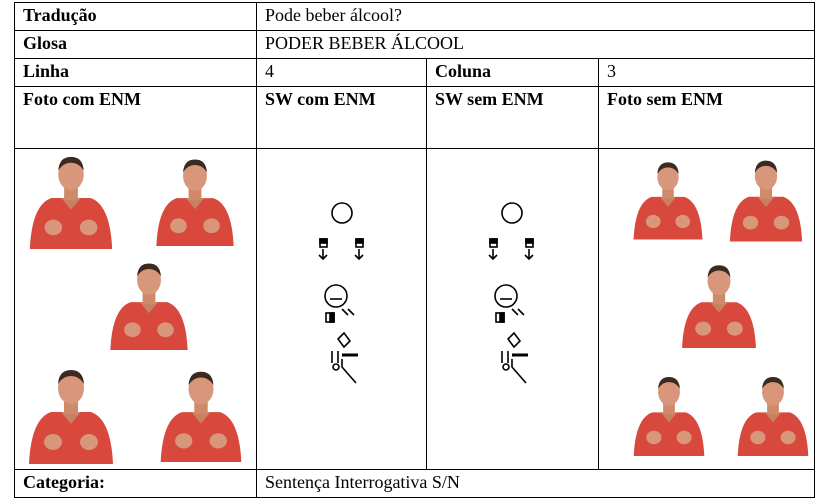 The width and height of the screenshot is (828, 500). Describe the element at coordinates (535, 16) in the screenshot. I see `value: Pode beber álcool?` at that location.